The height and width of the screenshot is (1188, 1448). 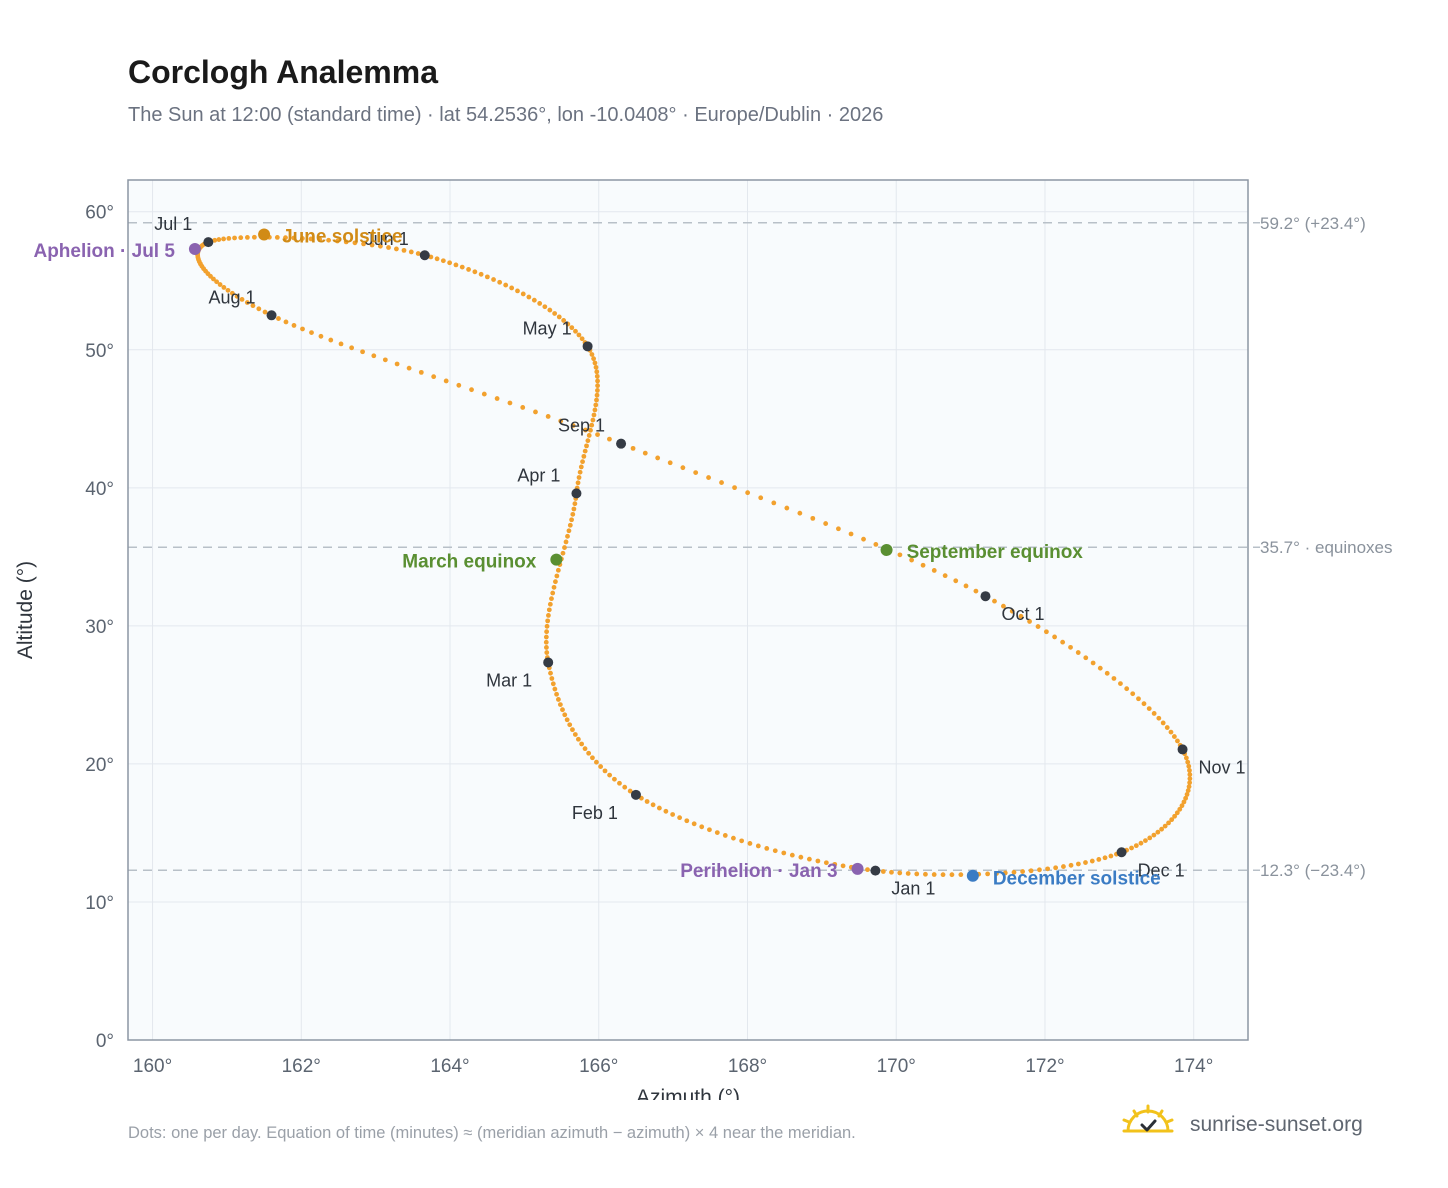 I want to click on special-point-dot, so click(x=556, y=559).